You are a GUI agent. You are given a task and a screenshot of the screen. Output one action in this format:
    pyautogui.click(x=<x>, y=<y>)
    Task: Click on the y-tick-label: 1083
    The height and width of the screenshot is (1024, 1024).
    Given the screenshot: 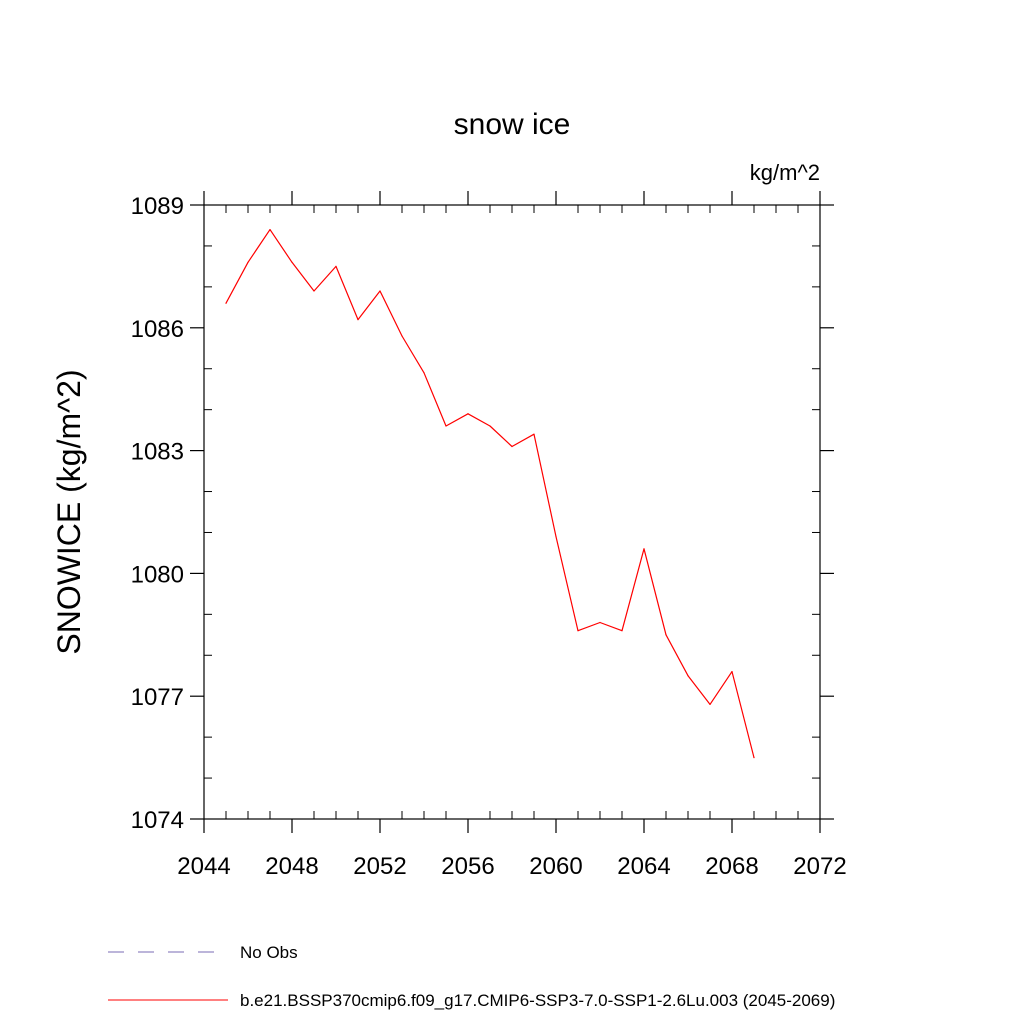 What is the action you would take?
    pyautogui.click(x=157, y=452)
    